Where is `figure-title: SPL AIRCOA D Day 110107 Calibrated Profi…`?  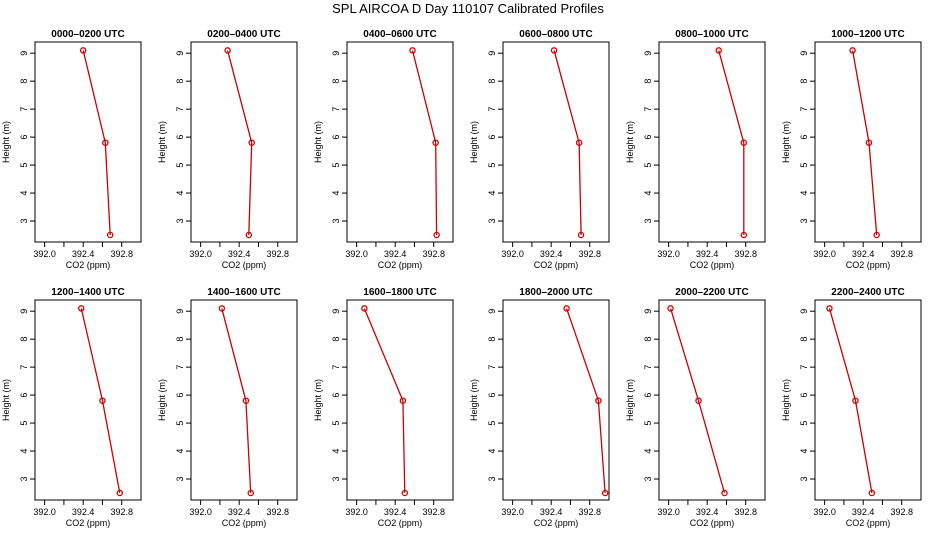 figure-title: SPL AIRCOA D Day 110107 Calibrated Profi… is located at coordinates (468, 8).